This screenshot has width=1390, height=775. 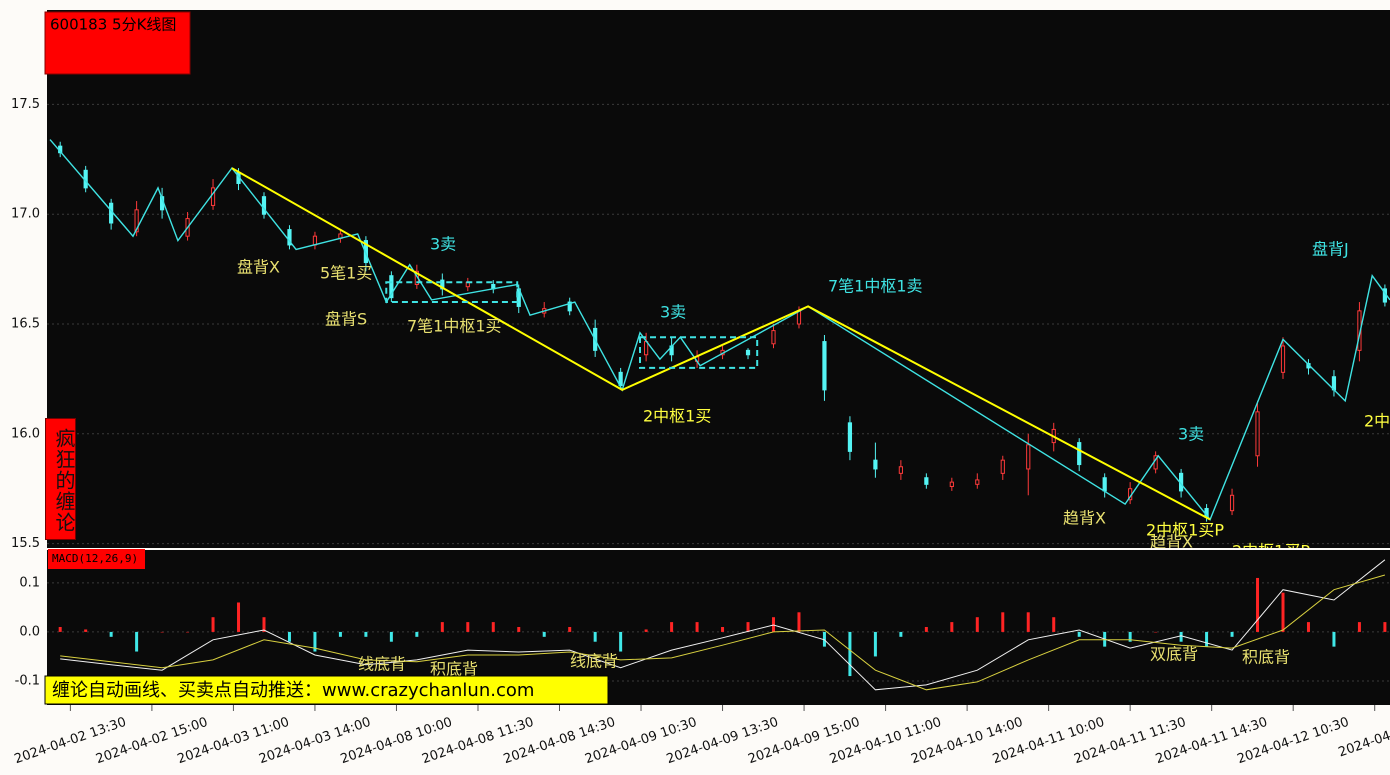 What do you see at coordinates (25, 214) in the screenshot?
I see `y-tick-label: 17.0` at bounding box center [25, 214].